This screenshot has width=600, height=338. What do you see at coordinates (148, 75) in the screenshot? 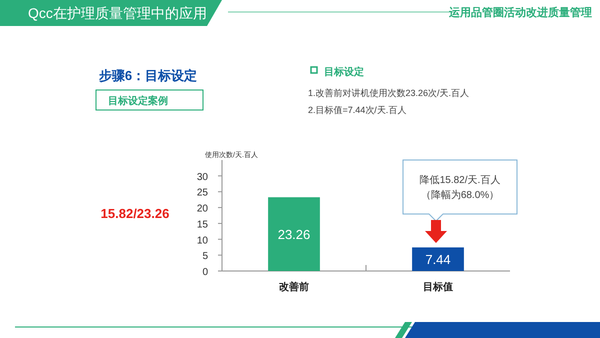
I see `text: 步骤6：目标设定` at bounding box center [148, 75].